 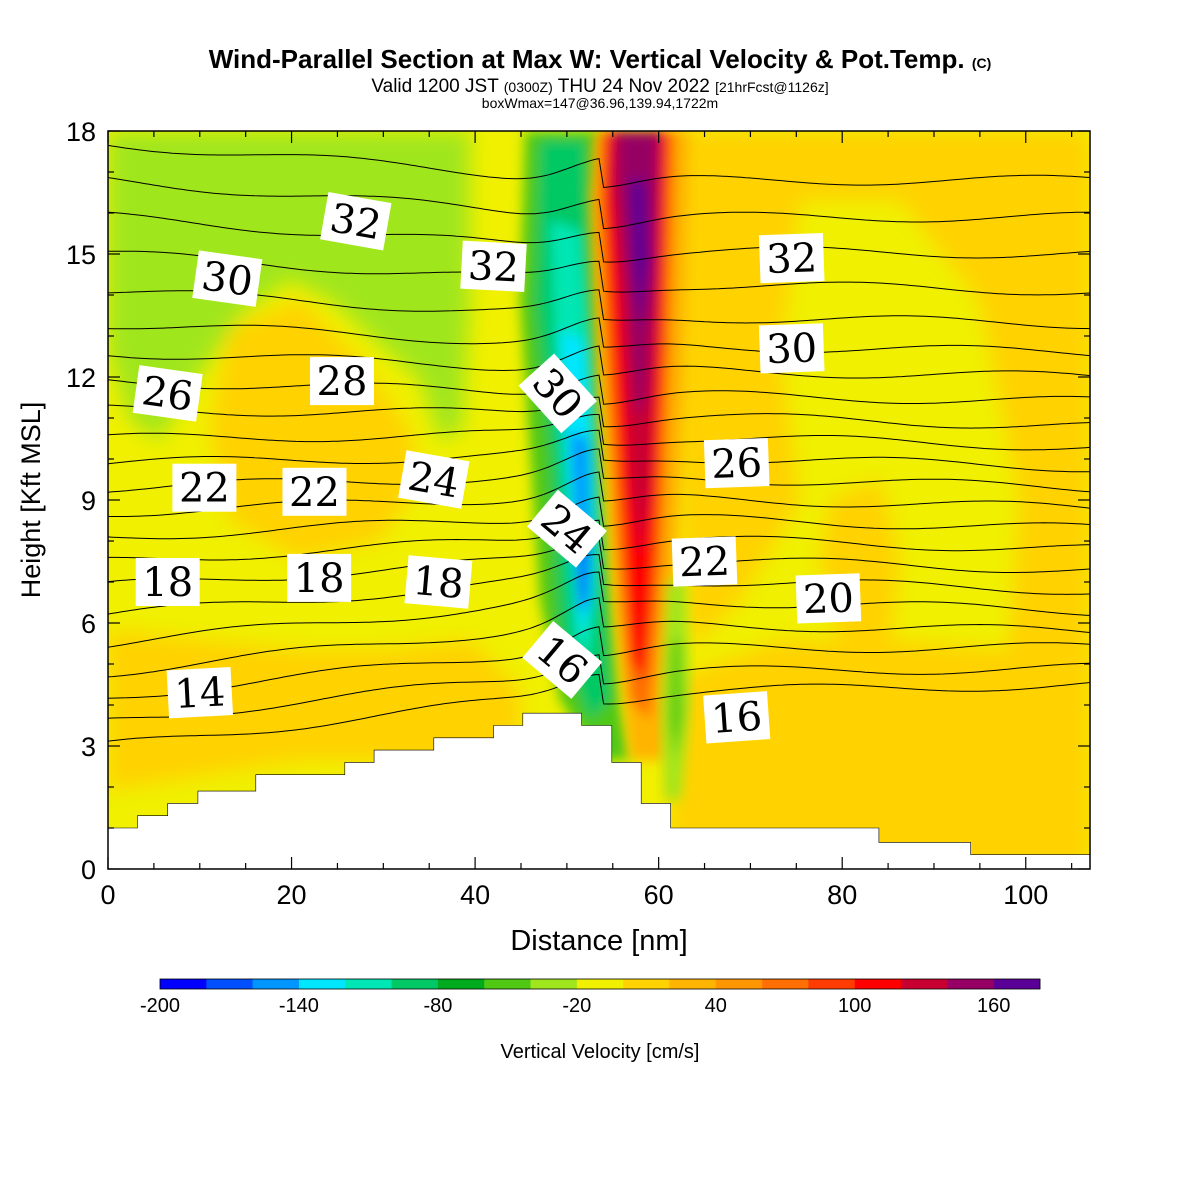 I want to click on contour-label-value: 22, so click(x=704, y=563).